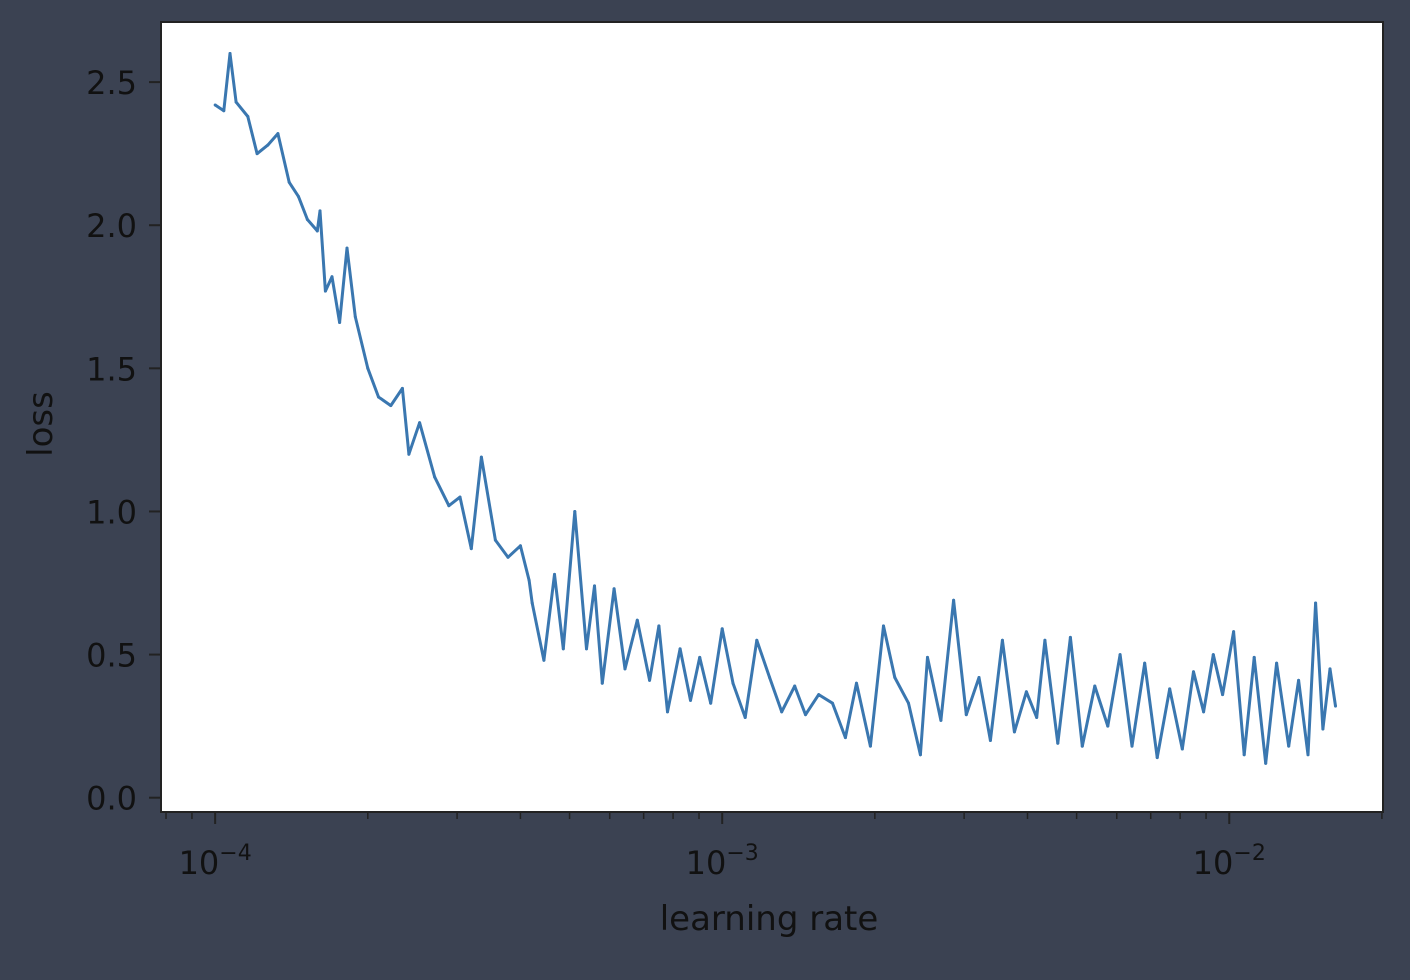 The width and height of the screenshot is (1410, 980). I want to click on y-tick-label: 0.0, so click(111, 799).